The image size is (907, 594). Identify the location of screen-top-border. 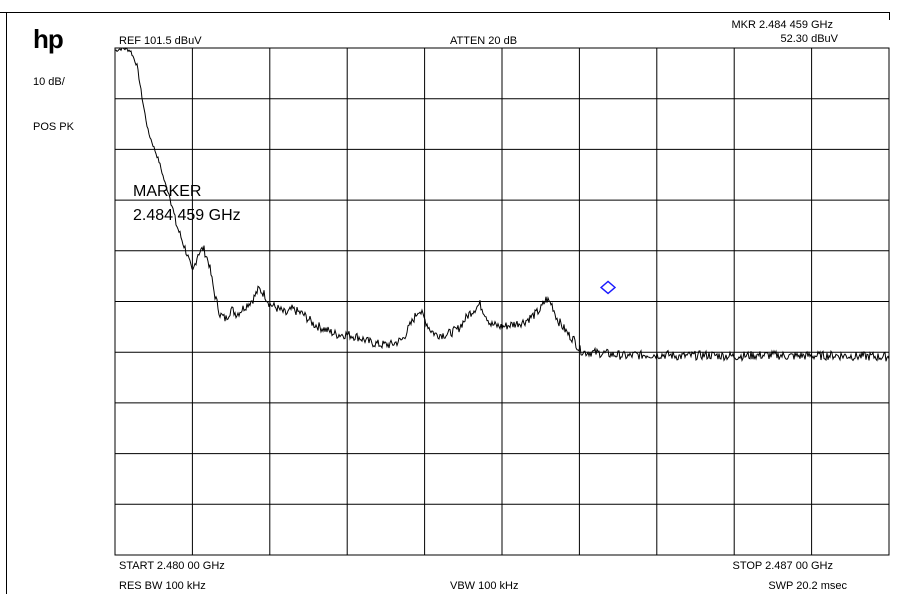
(445, 12).